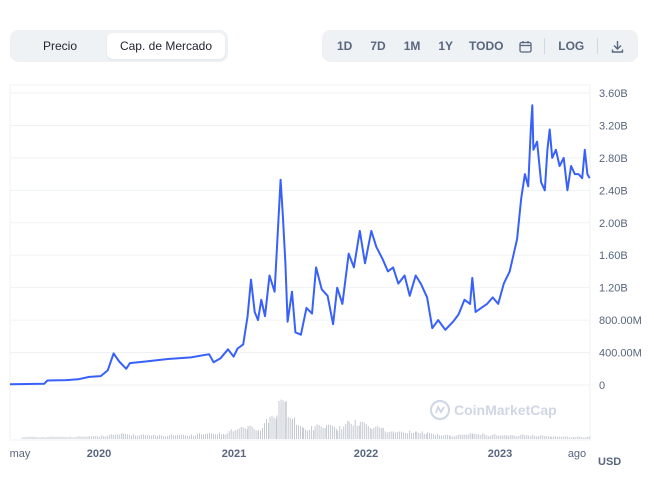 Image resolution: width=654 pixels, height=494 pixels. Describe the element at coordinates (378, 46) in the screenshot. I see `range-7d-button: 7D` at that location.